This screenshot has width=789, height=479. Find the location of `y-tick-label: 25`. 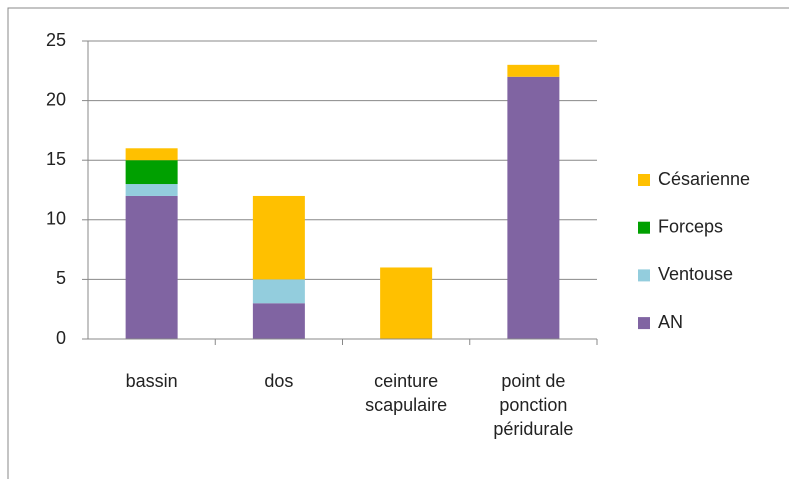

y-tick-label: 25 is located at coordinates (56, 40).